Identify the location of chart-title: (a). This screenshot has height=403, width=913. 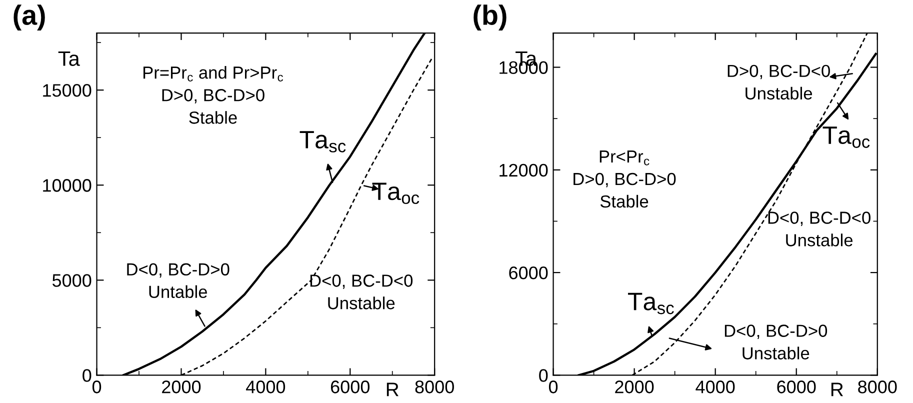
(29, 17).